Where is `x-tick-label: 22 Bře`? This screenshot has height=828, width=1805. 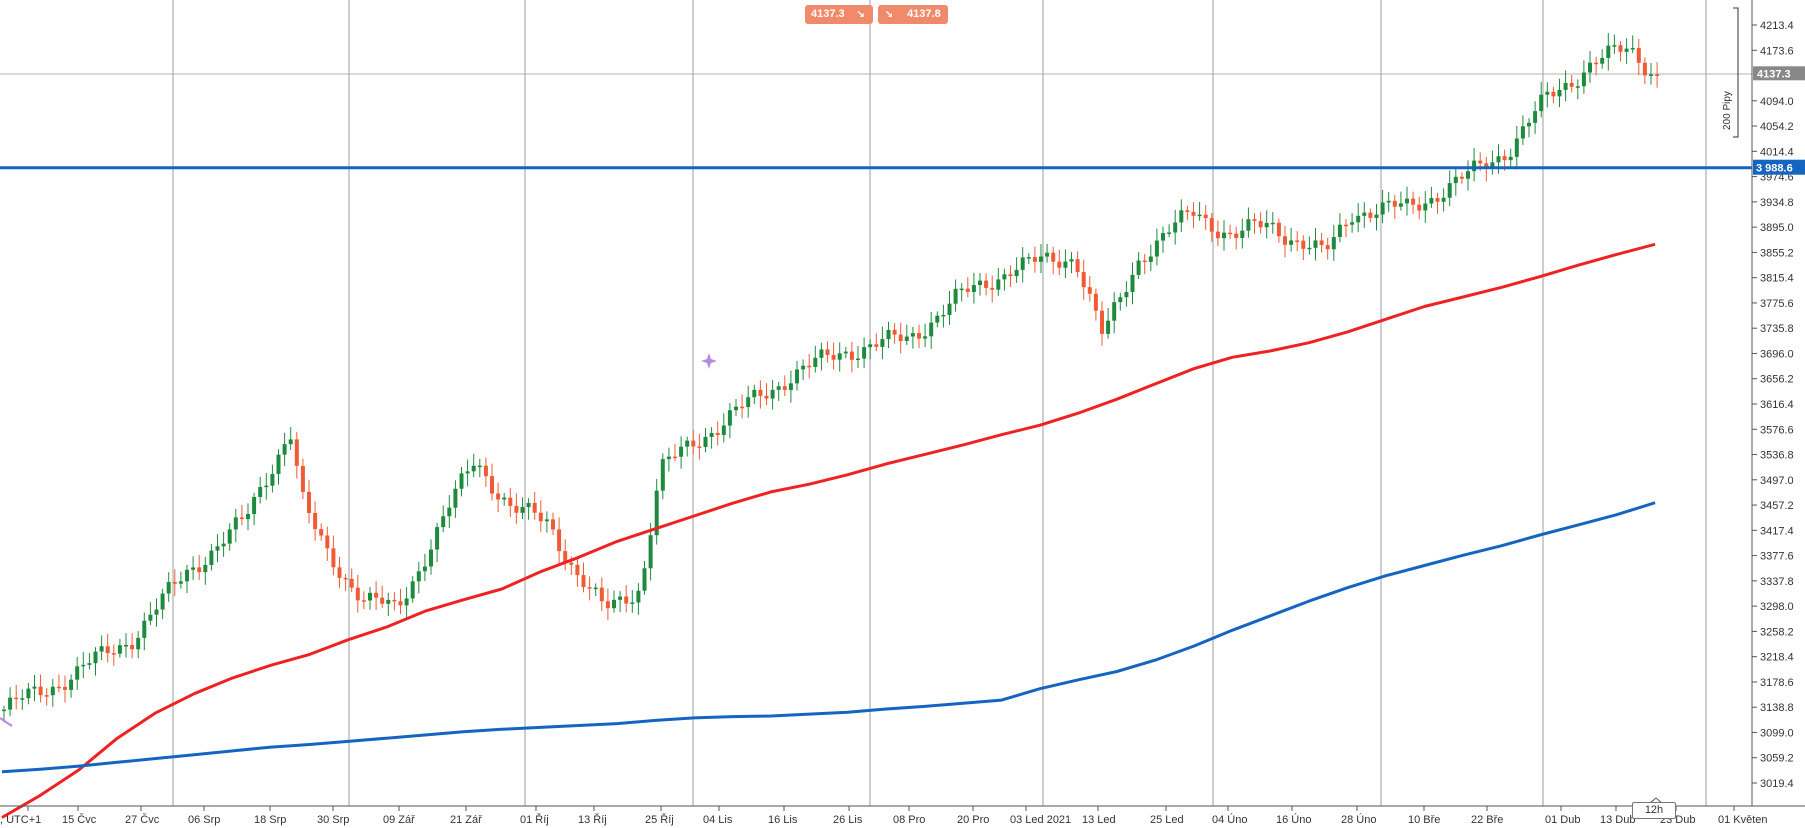
x-tick-label: 22 Bře is located at coordinates (1487, 820).